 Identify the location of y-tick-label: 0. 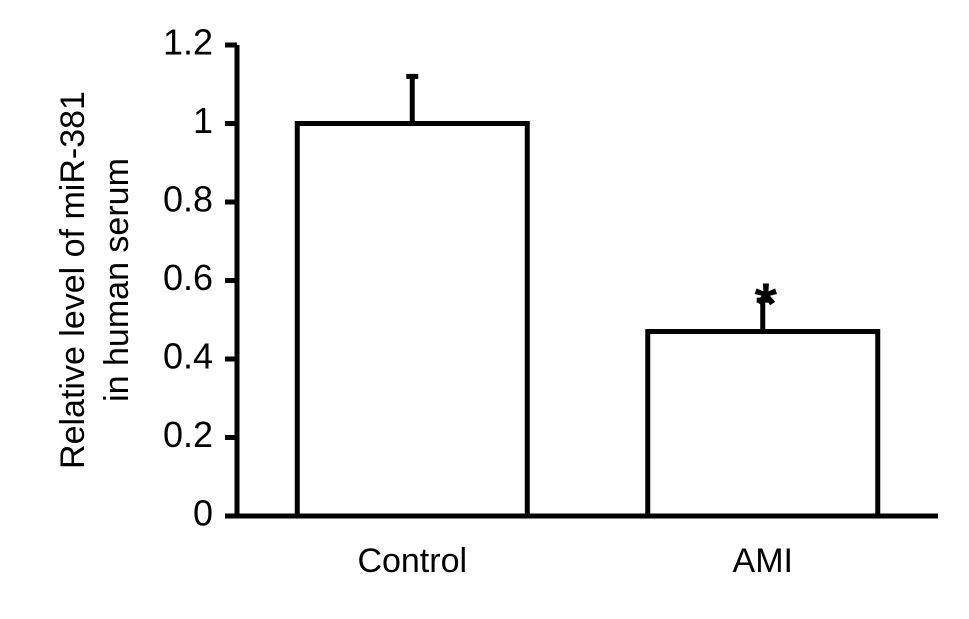
(203, 513).